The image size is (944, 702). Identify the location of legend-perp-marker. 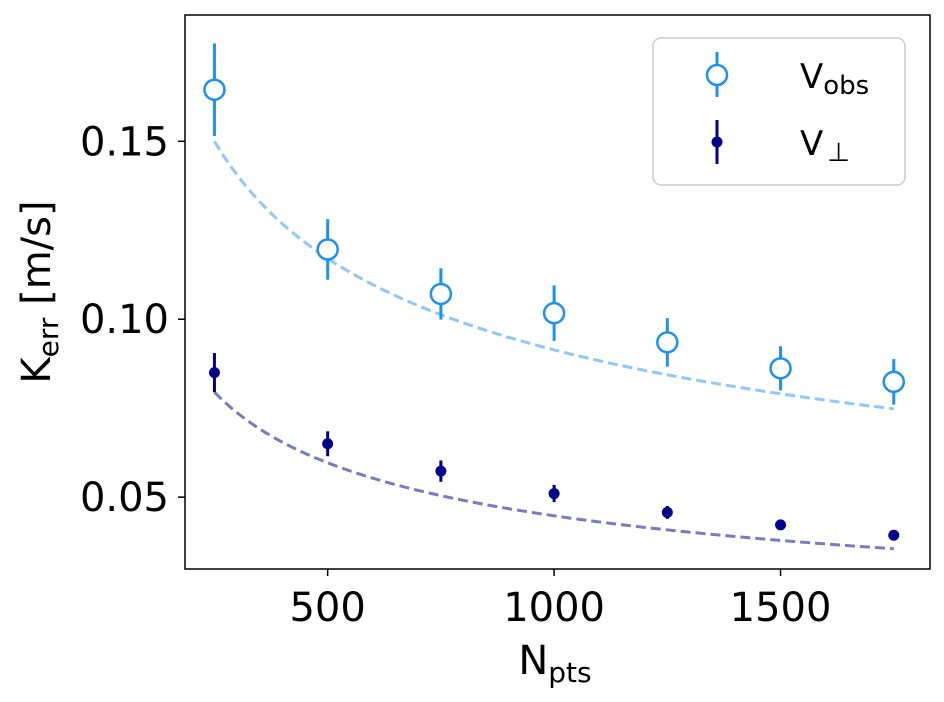
(717, 142).